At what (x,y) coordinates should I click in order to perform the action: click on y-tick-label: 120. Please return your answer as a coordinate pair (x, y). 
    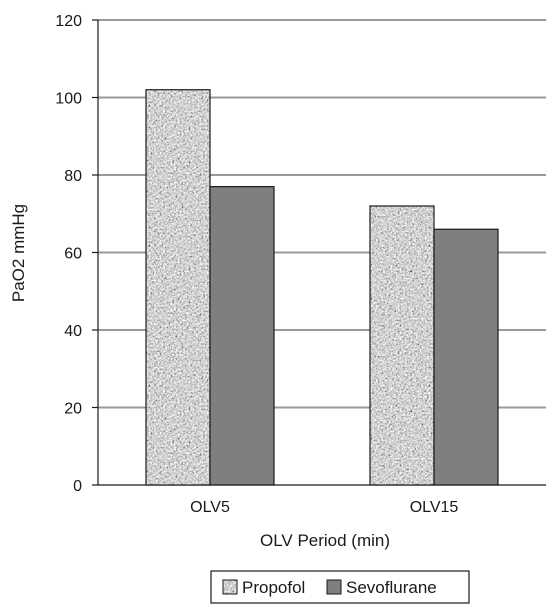
    Looking at the image, I should click on (68, 21).